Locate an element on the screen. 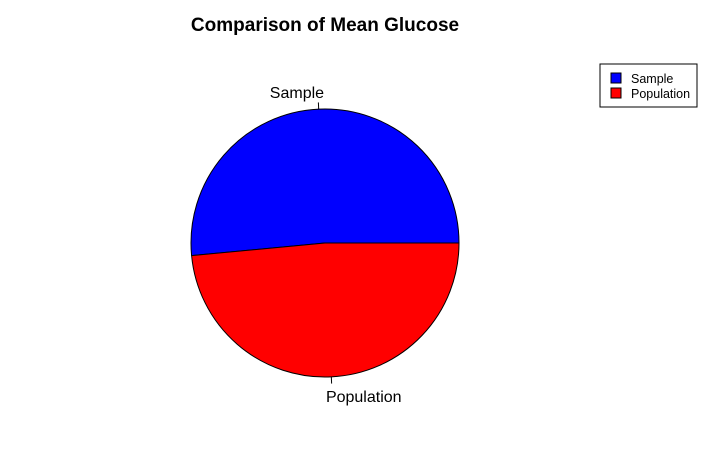 The height and width of the screenshot is (461, 721). legend-box is located at coordinates (648, 85).